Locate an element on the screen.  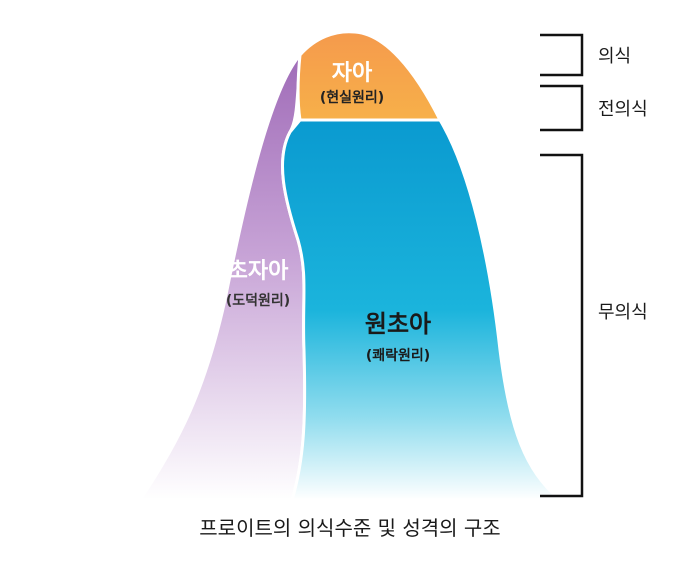
level-unconscious: 무의식 is located at coordinates (623, 312).